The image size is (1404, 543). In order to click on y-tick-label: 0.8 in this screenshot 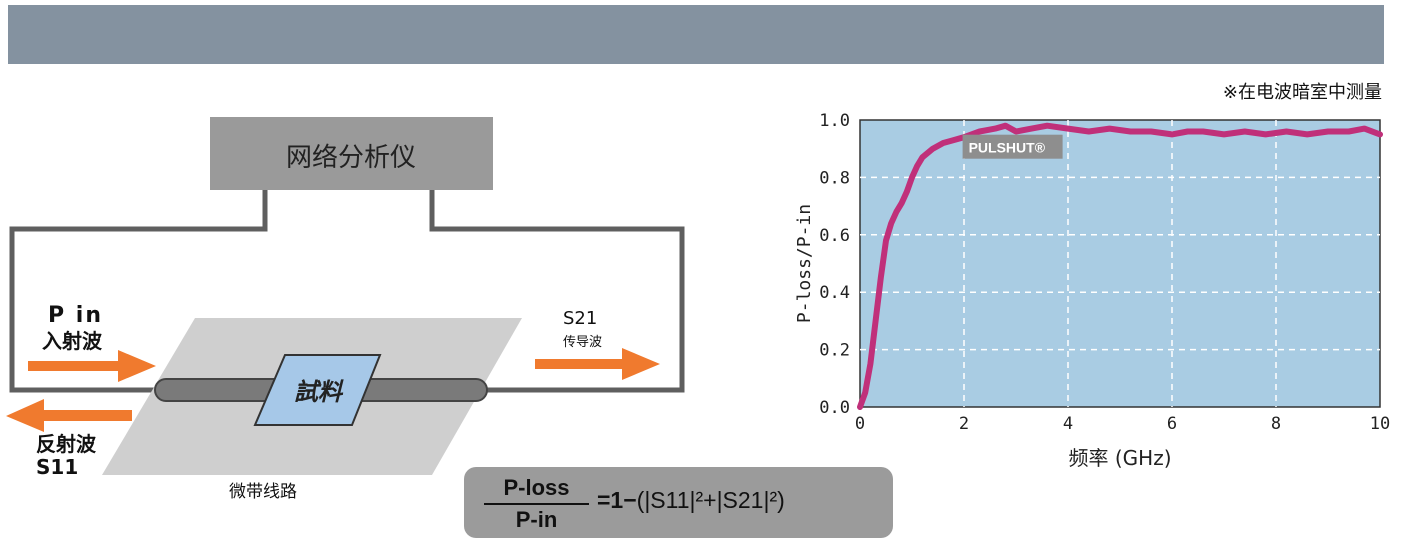, I will do `click(834, 178)`.